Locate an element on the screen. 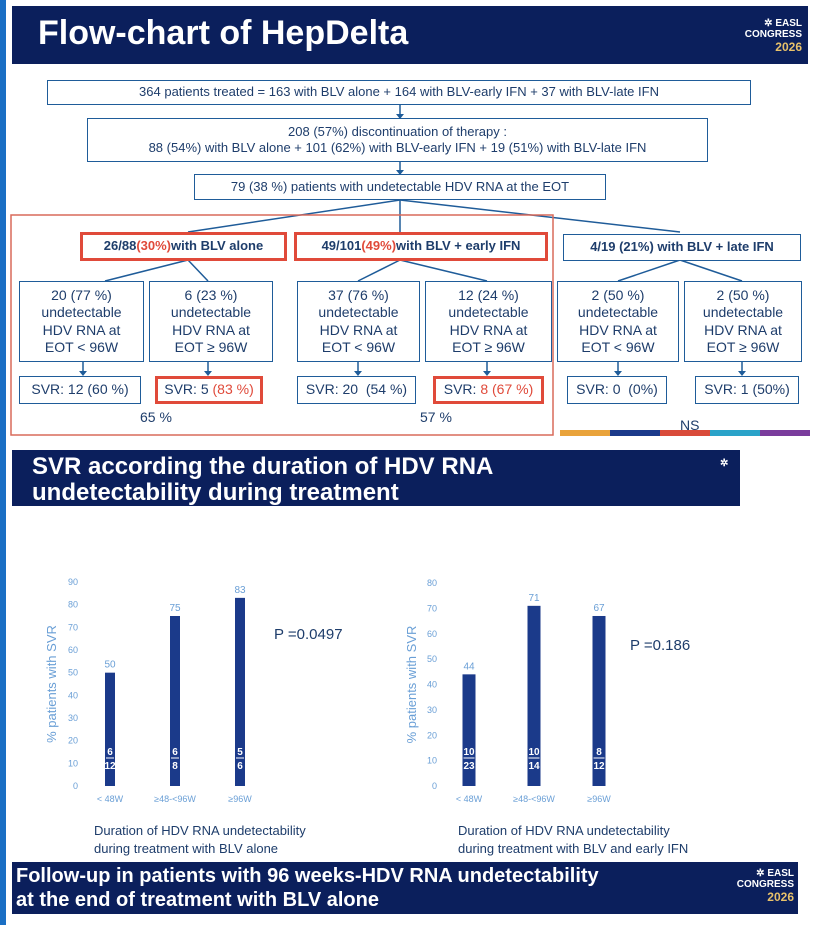 This screenshot has width=824, height=925. y-tick-label: 0 is located at coordinates (75, 786).